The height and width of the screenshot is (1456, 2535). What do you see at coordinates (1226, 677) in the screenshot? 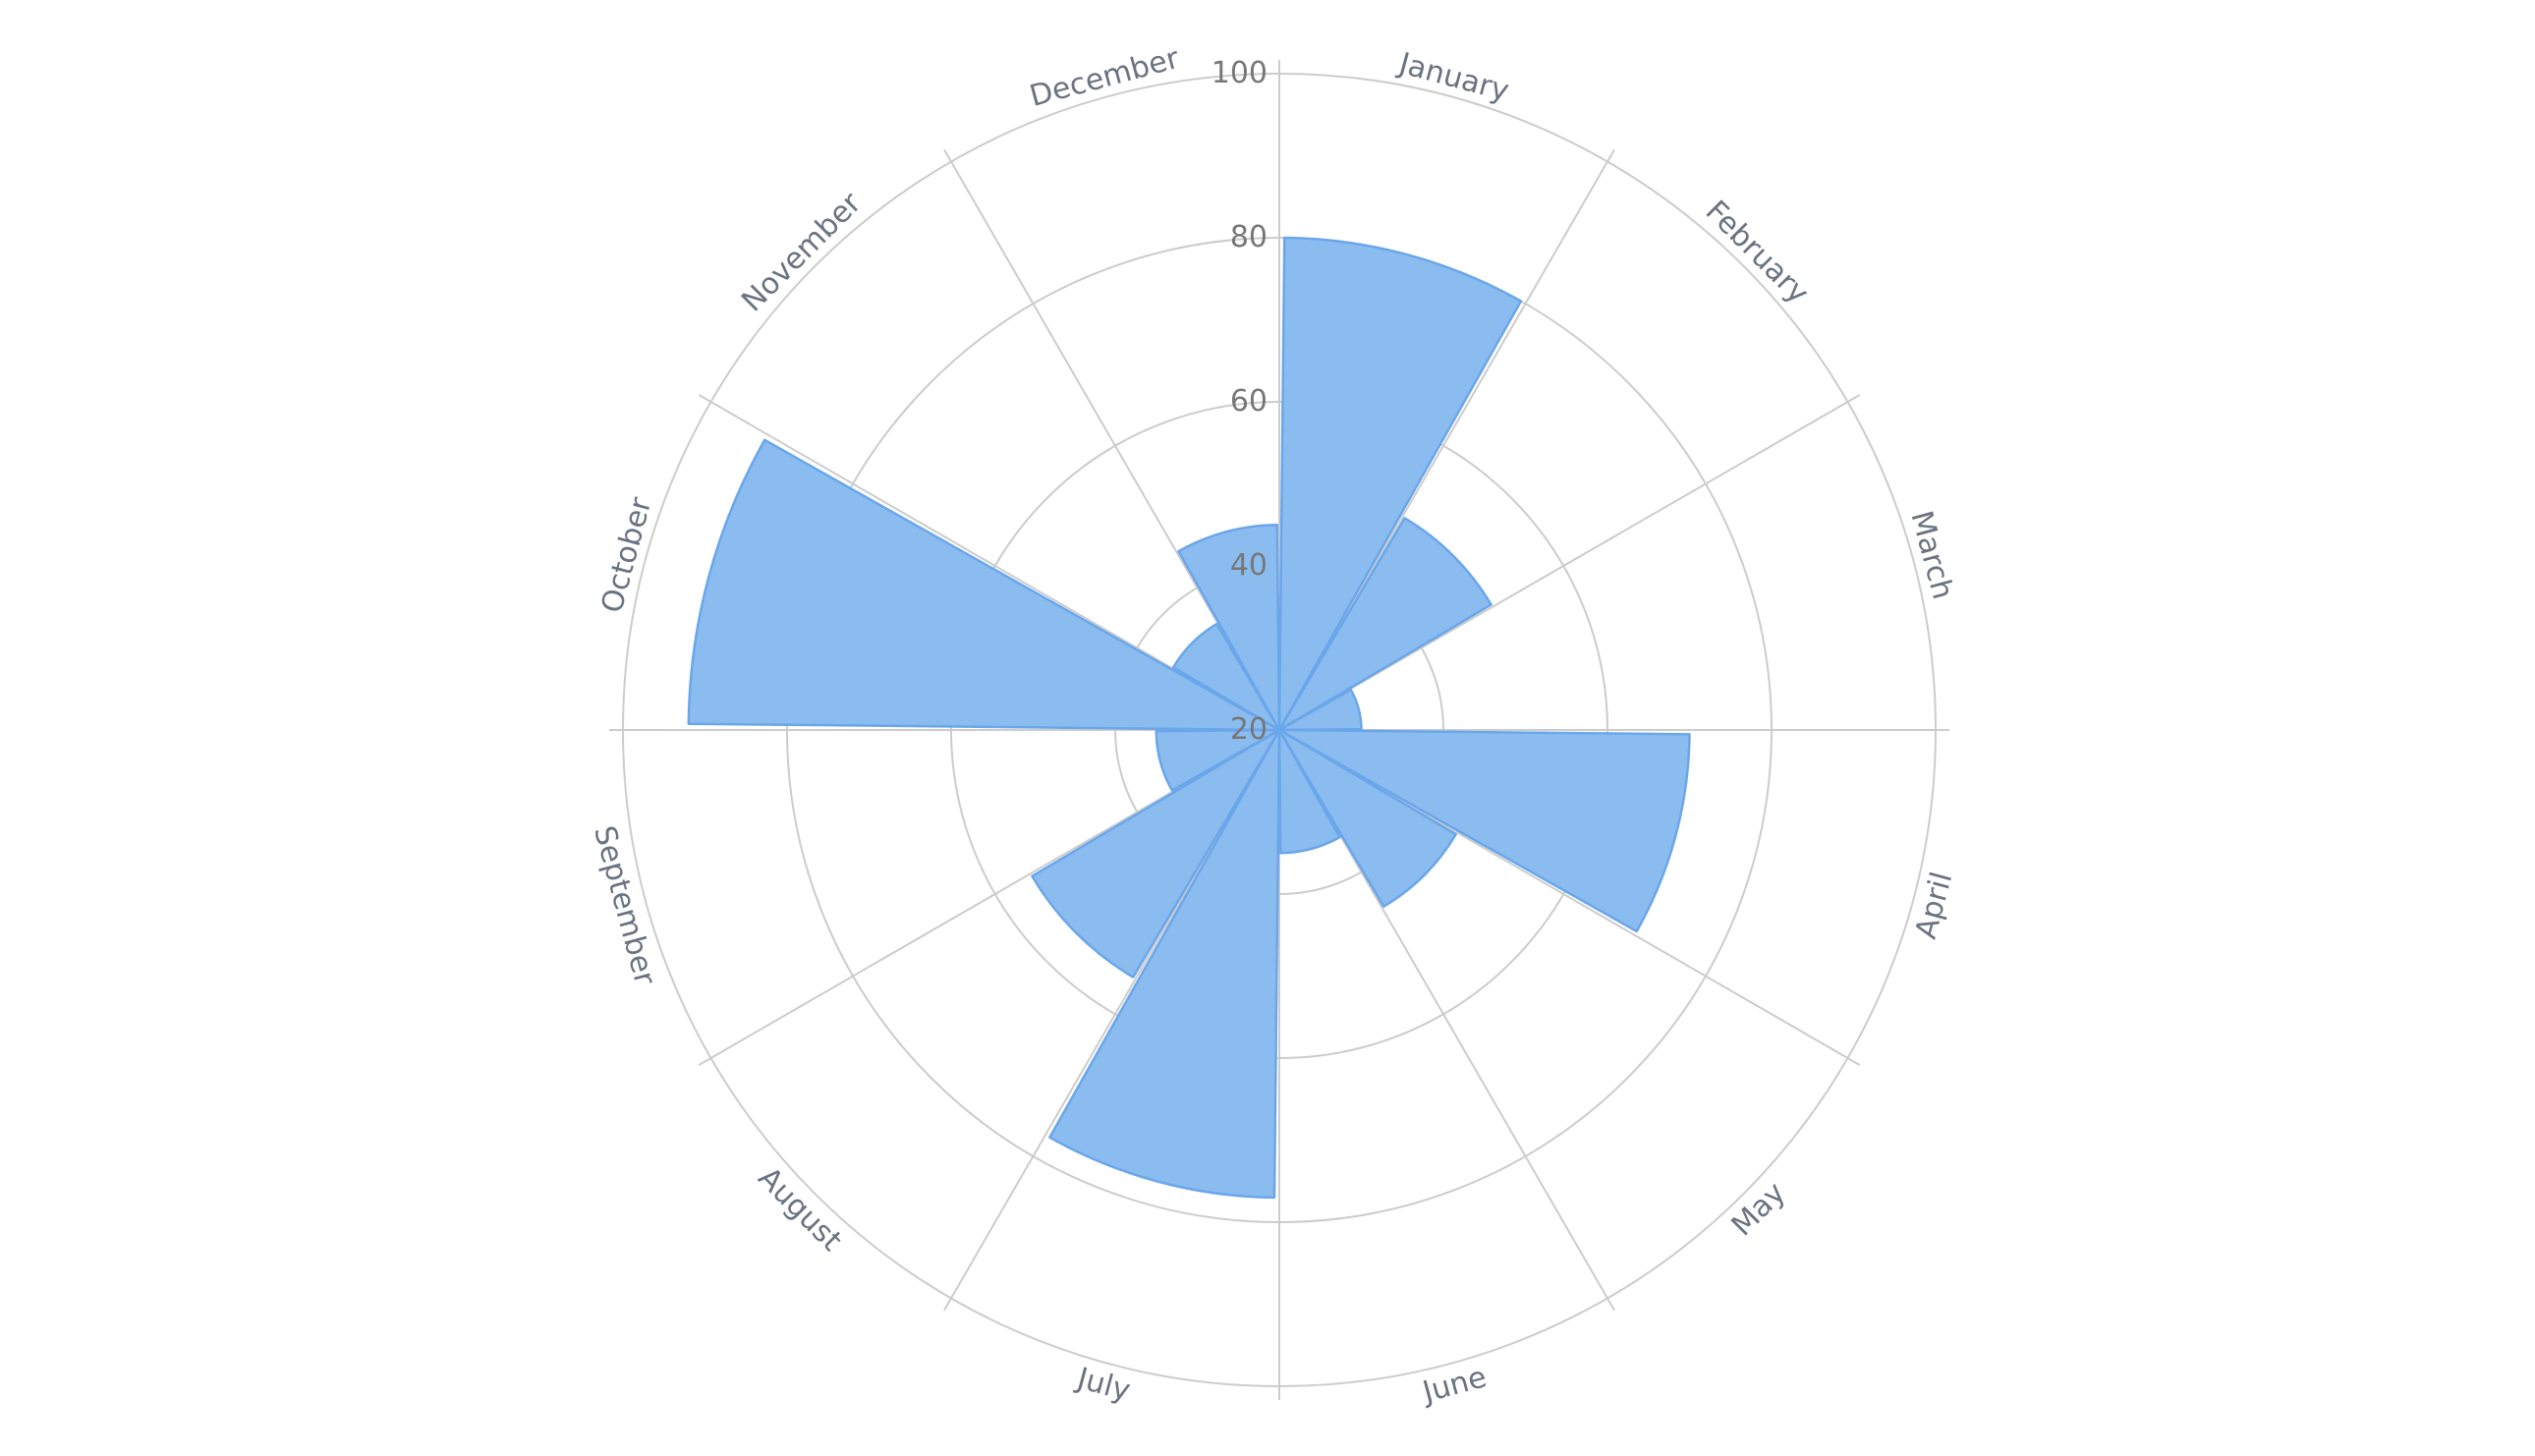
I see `bar-november` at bounding box center [1226, 677].